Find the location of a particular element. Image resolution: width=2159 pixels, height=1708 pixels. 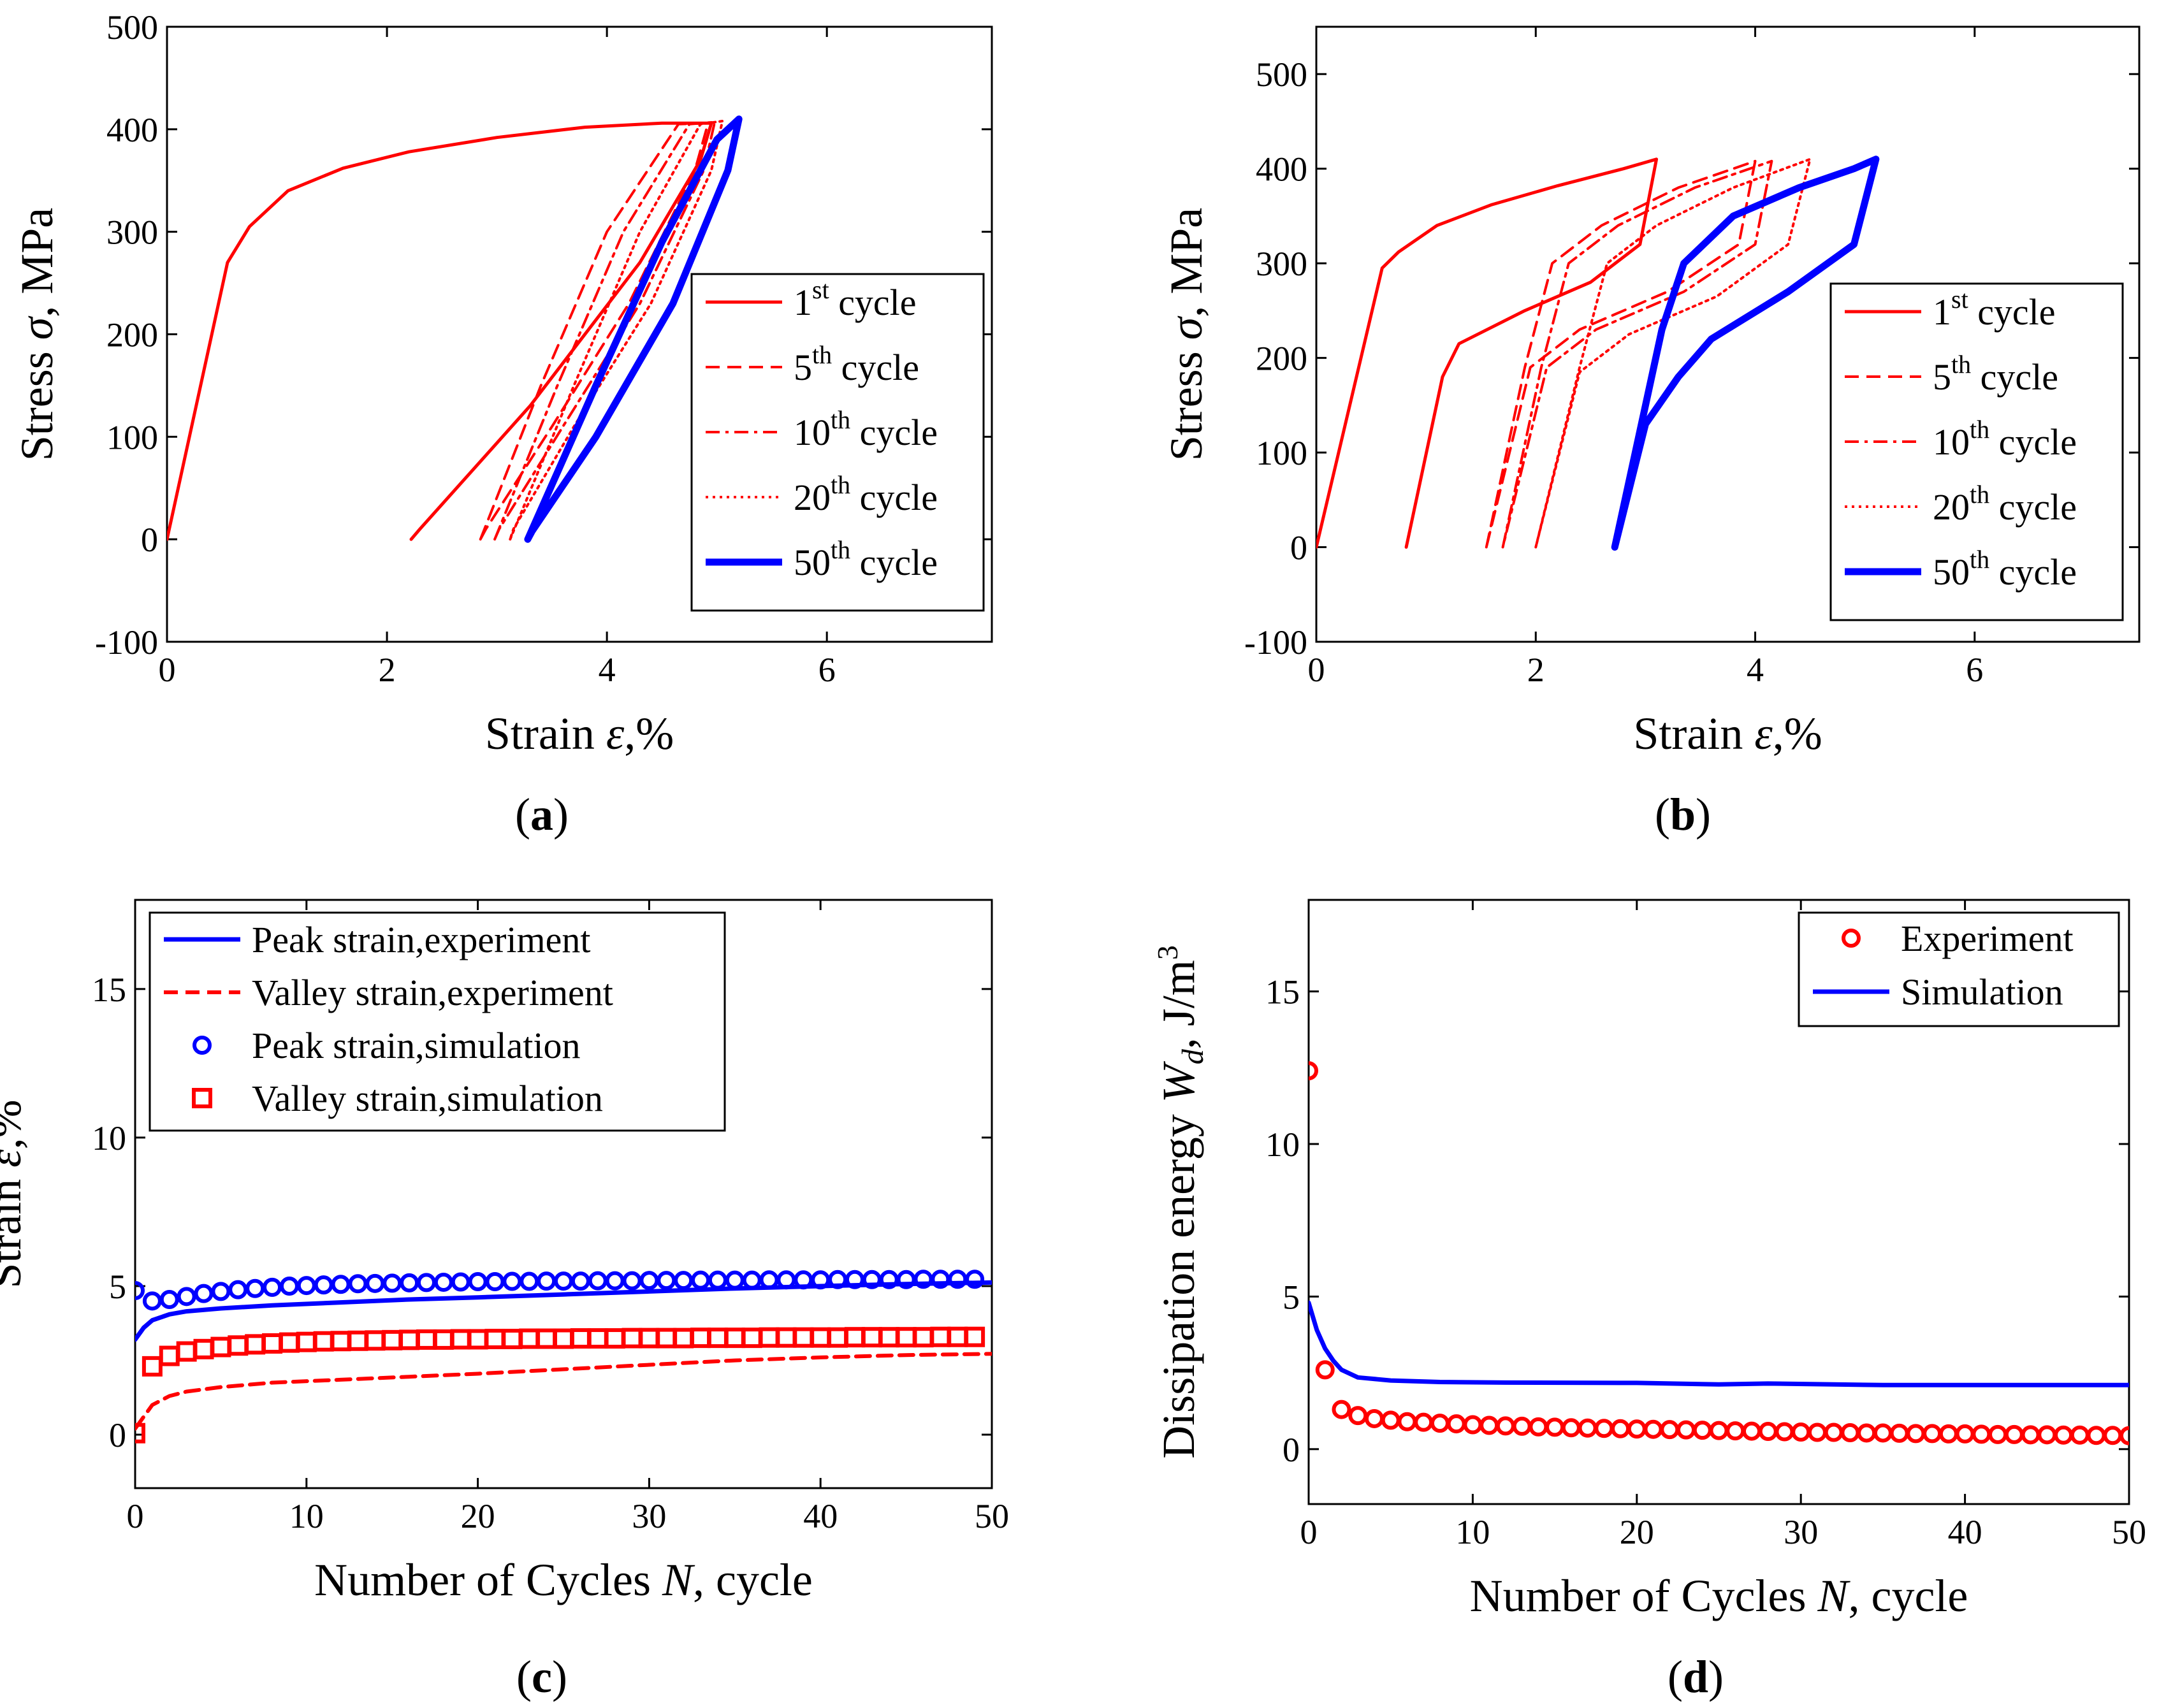

x-tick-label: 2 is located at coordinates (1536, 670).